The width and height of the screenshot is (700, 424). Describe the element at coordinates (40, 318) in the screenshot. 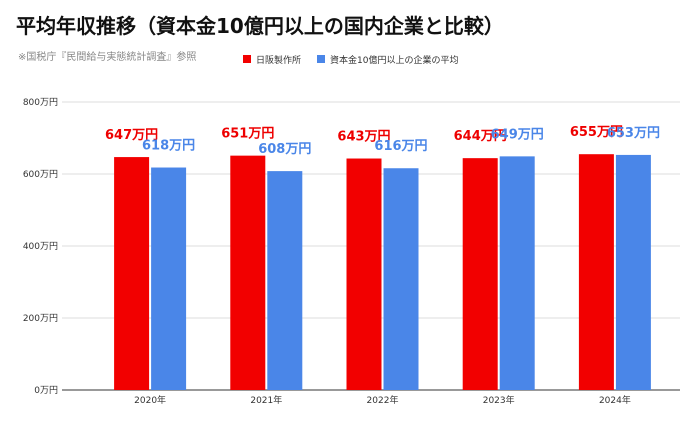

I see `y-tick-label: 200万円` at that location.